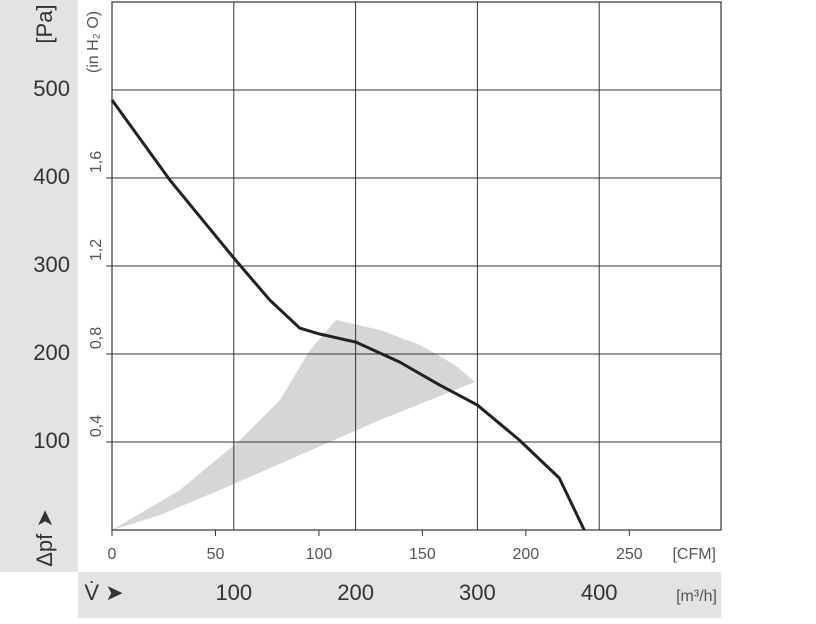  What do you see at coordinates (696, 596) in the screenshot?
I see `x-label: [m³/h]` at bounding box center [696, 596].